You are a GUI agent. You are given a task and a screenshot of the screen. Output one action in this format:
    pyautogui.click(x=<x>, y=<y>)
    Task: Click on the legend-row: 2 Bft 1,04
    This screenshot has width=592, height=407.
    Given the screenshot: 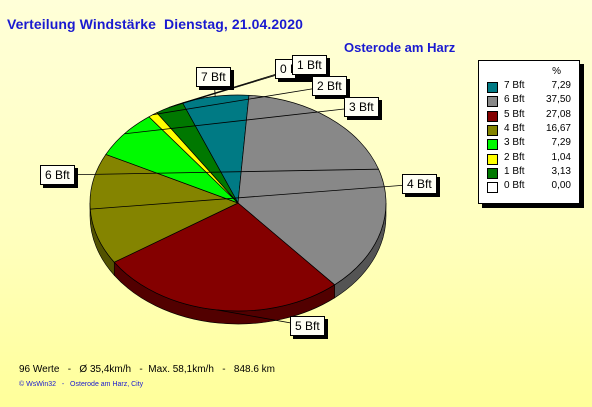 What is the action you would take?
    pyautogui.click(x=532, y=158)
    